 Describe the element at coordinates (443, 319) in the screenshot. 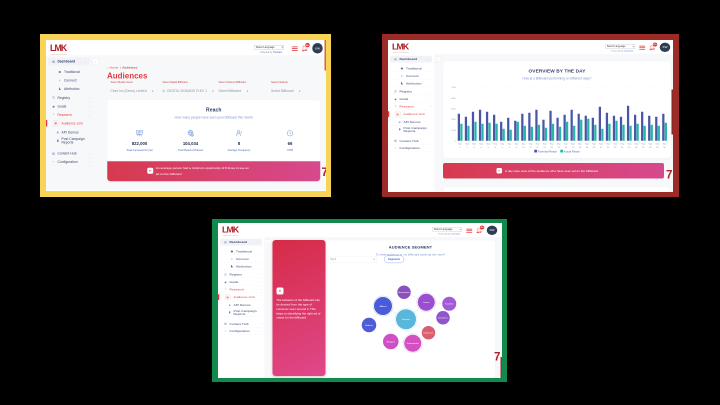

I see `svg-text: Socializers` at that location.